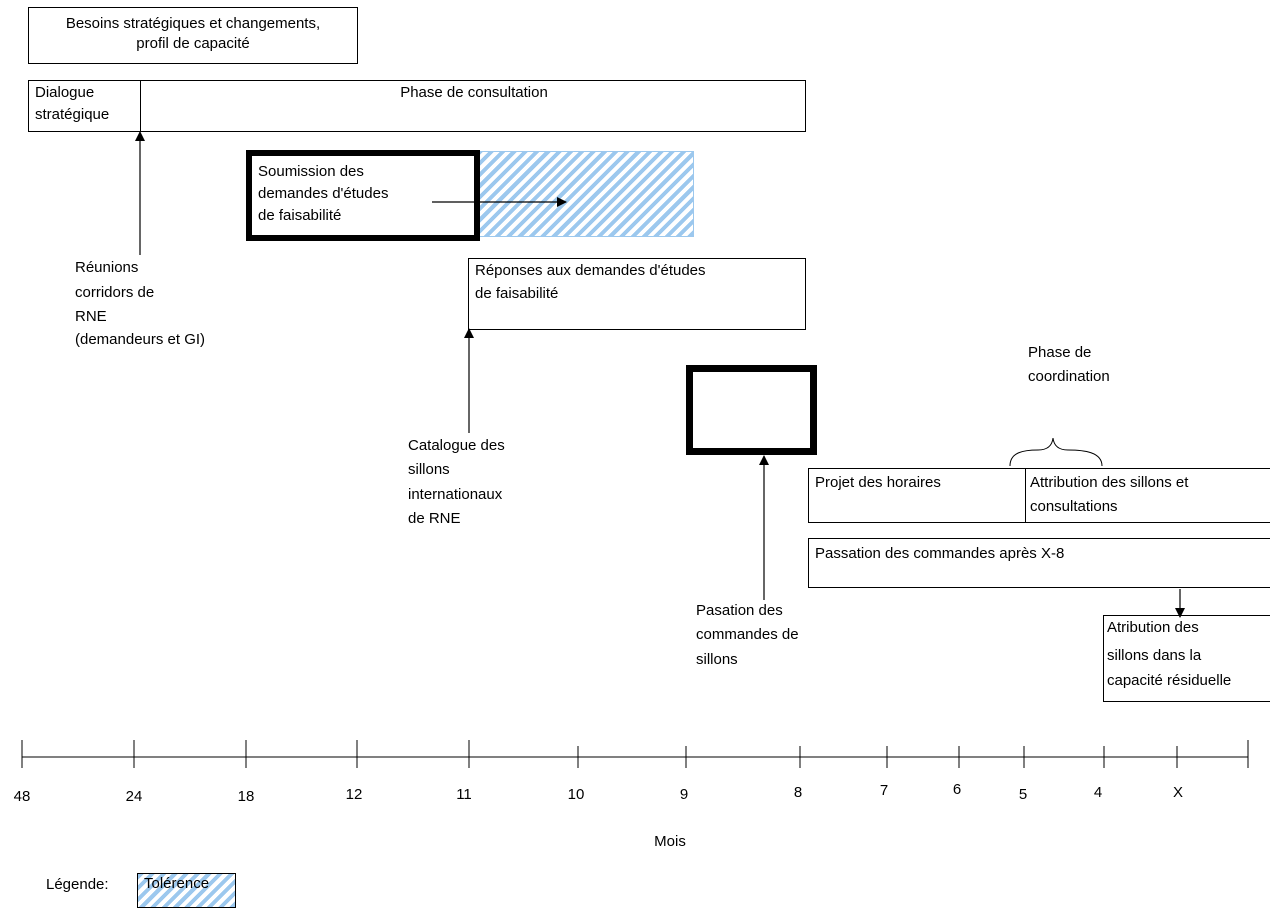 The height and width of the screenshot is (908, 1270). What do you see at coordinates (1039, 563) in the screenshot?
I see `late-orders-box: Passation des commandes après X-8` at bounding box center [1039, 563].